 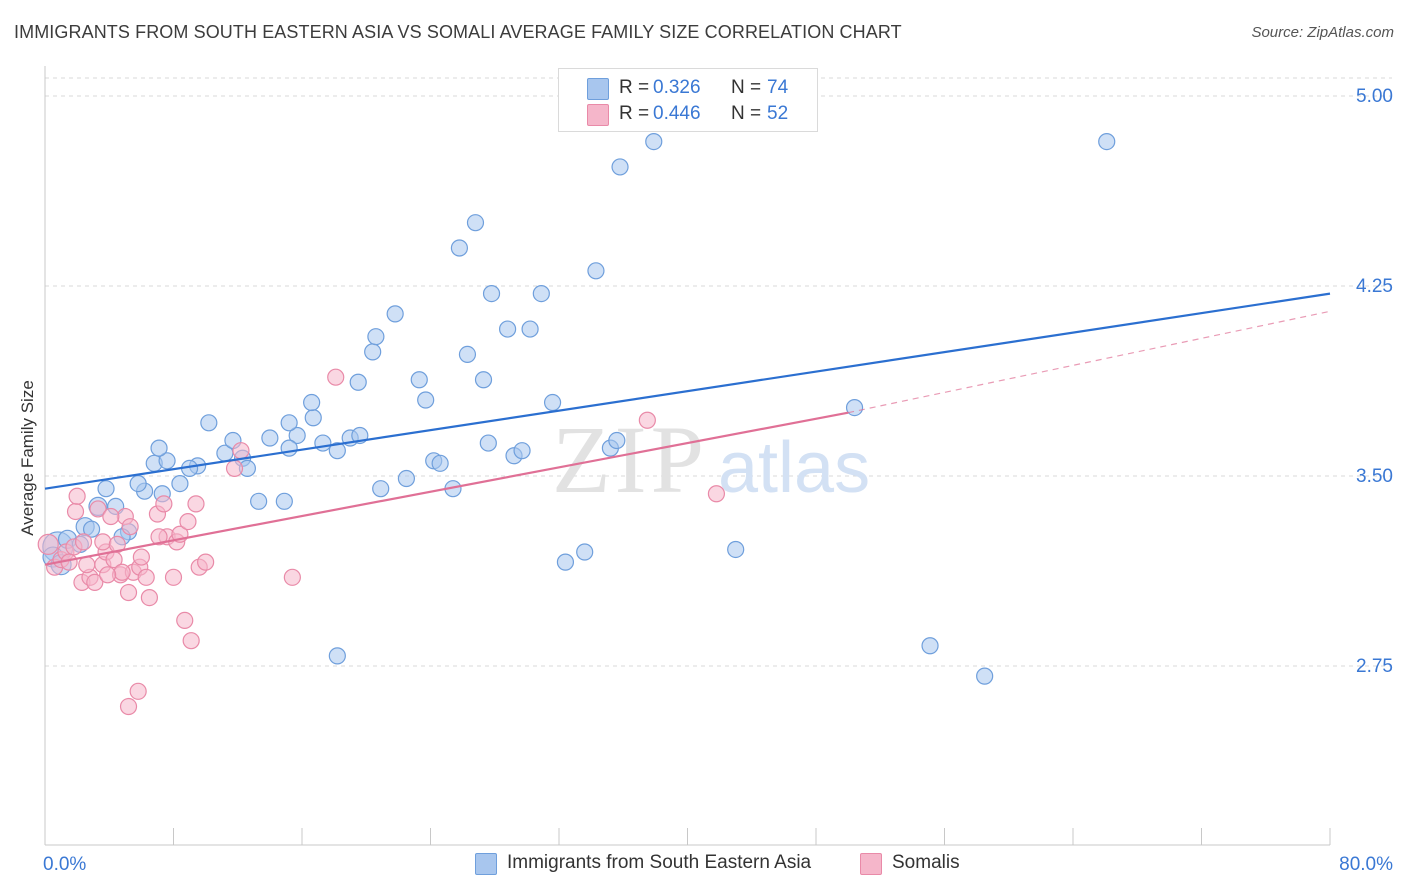 What do you see at coordinates (446, 488) in the screenshot?
I see `trend-line-pink` at bounding box center [446, 488].